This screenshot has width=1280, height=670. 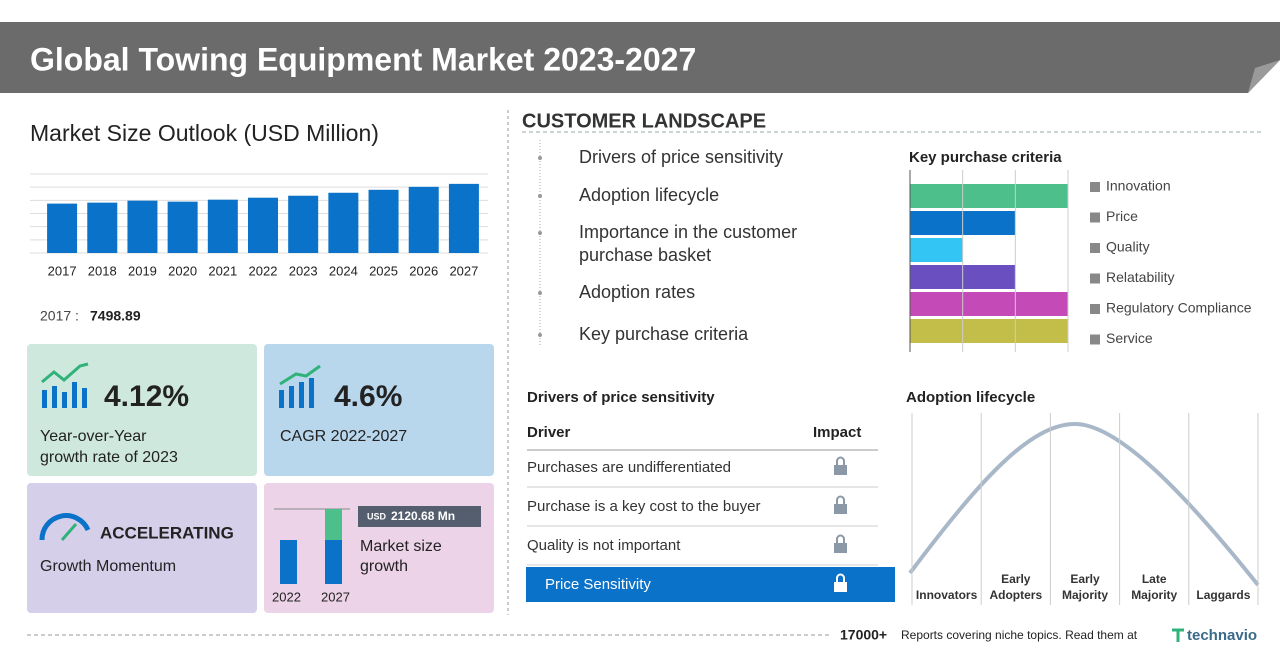 What do you see at coordinates (664, 334) in the screenshot?
I see `list-item: Key purchase criteria` at bounding box center [664, 334].